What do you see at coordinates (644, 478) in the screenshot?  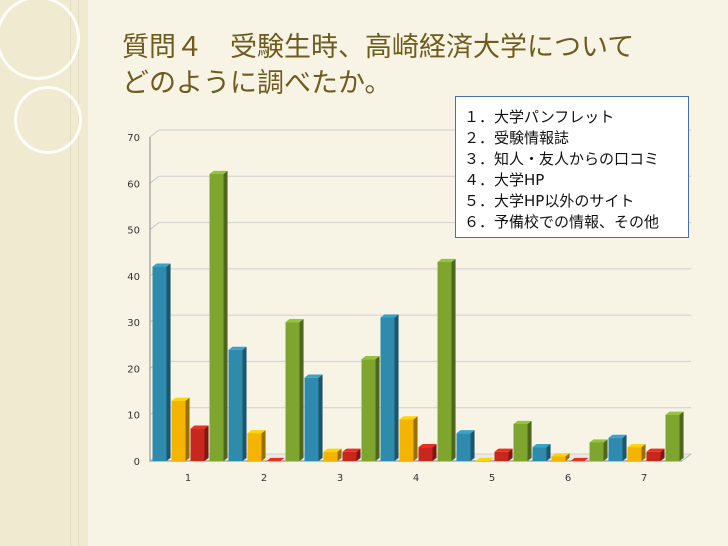 I see `x-tick-label: 7` at bounding box center [644, 478].